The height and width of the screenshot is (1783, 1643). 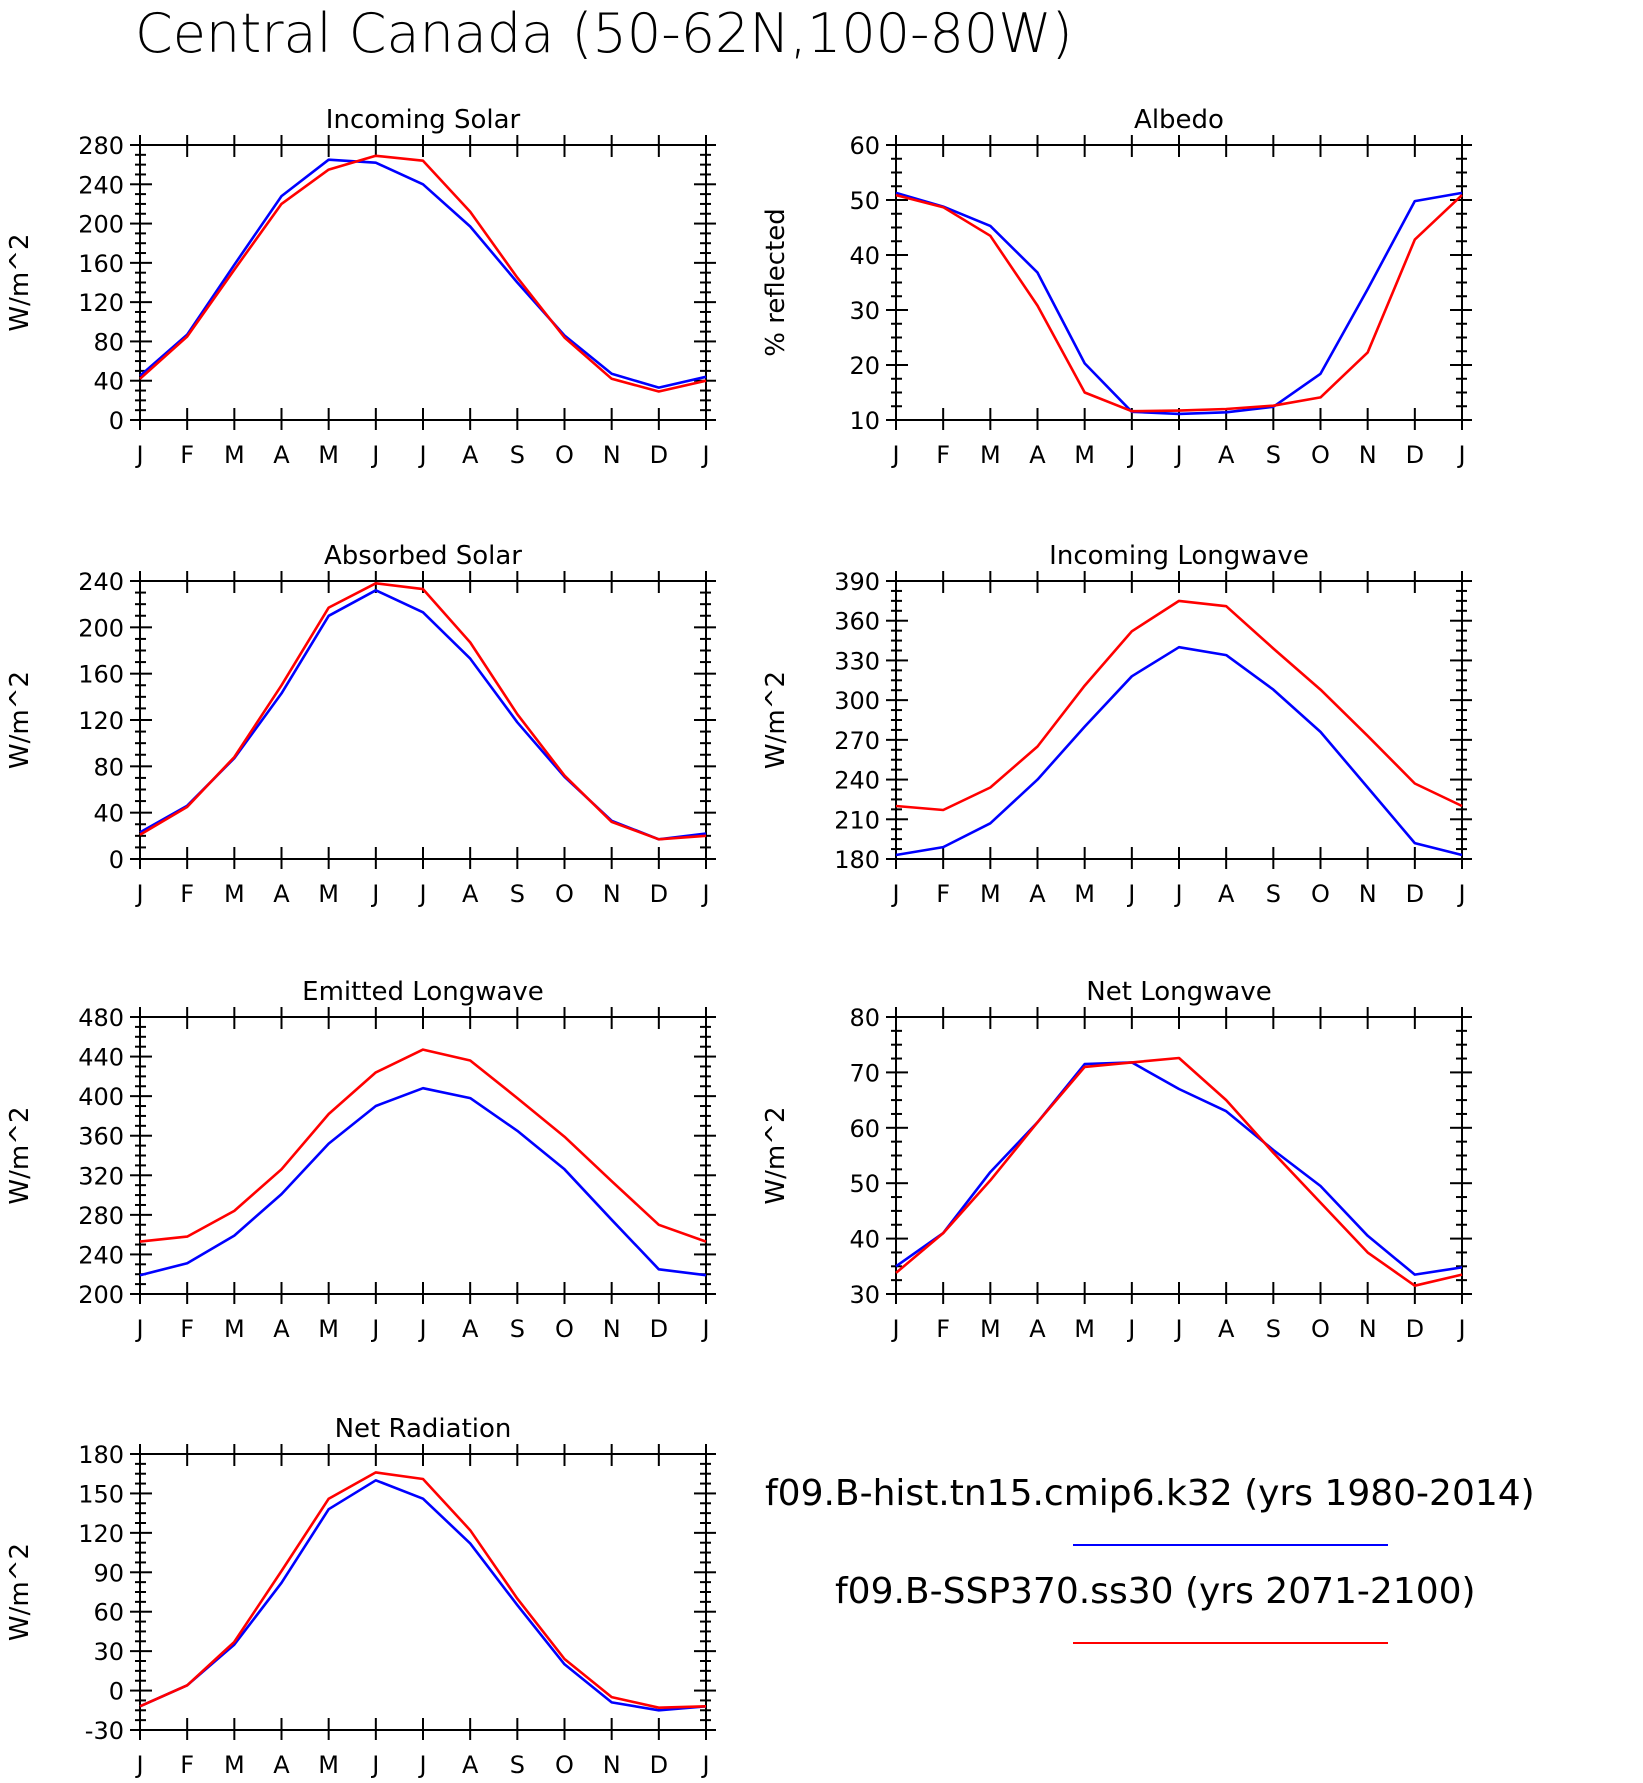 I want to click on panel-title-albedo: Albedo, so click(x=1179, y=120).